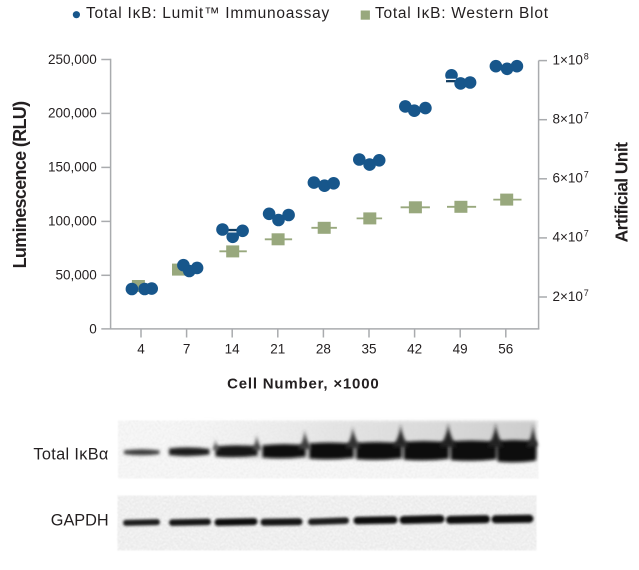  I want to click on svg-text: Total IκBα, so click(70, 454).